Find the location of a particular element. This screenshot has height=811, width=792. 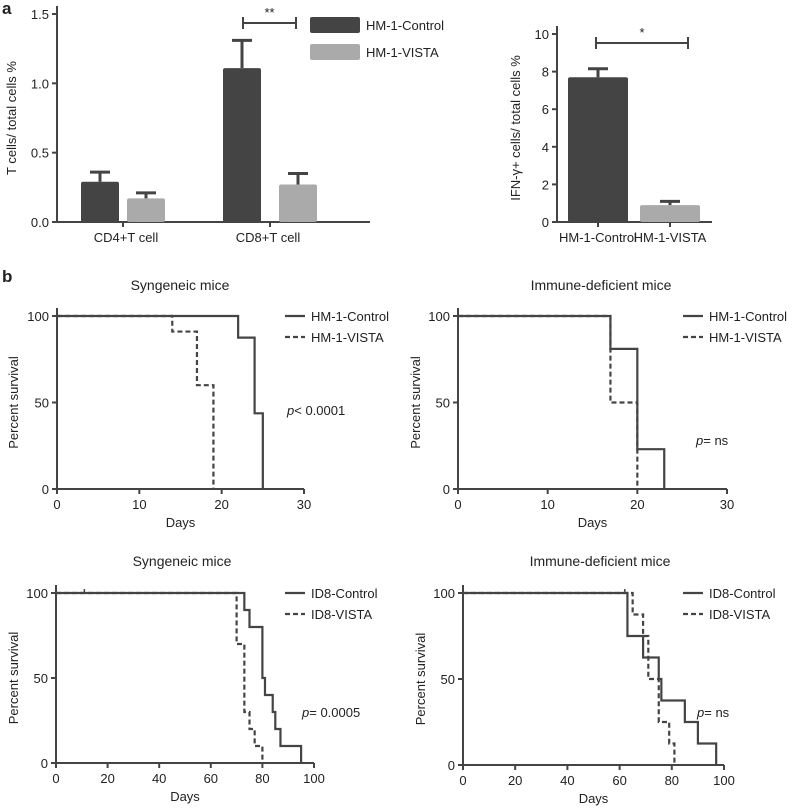

y-tick-label: 2 is located at coordinates (545, 184).